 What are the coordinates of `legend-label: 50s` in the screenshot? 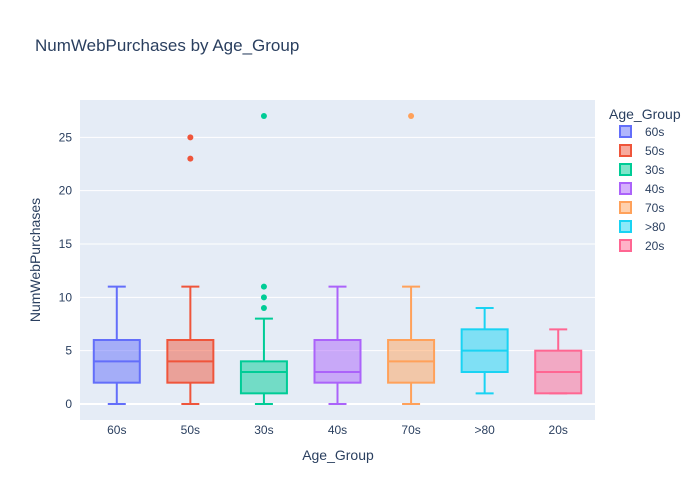 It's located at (654, 151).